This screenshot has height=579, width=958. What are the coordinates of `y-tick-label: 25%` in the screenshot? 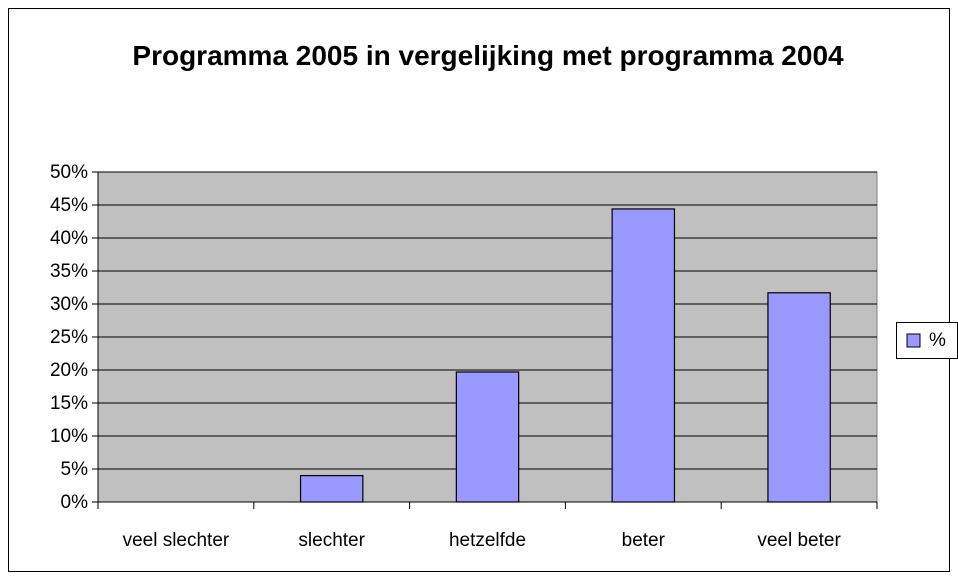 It's located at (69, 337).